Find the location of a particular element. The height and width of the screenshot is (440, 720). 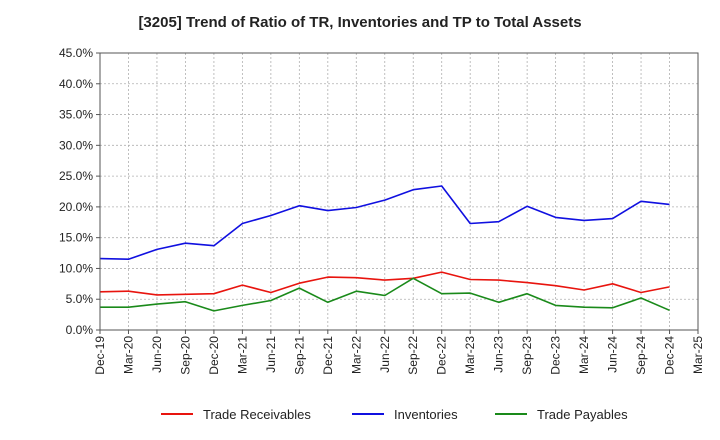

x-tick-label: Dec-21 is located at coordinates (328, 355).